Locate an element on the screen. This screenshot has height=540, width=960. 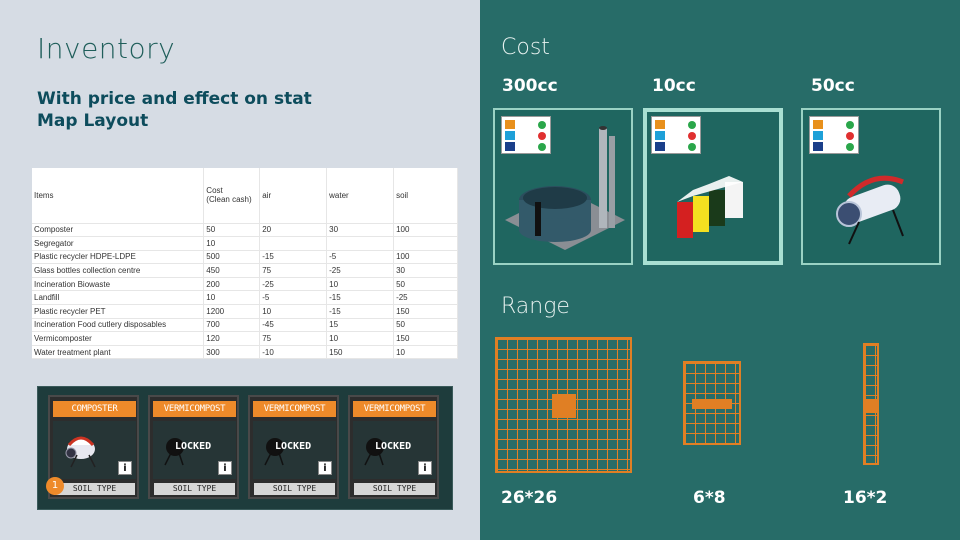
inventory-title: Inventory is located at coordinates (106, 48).